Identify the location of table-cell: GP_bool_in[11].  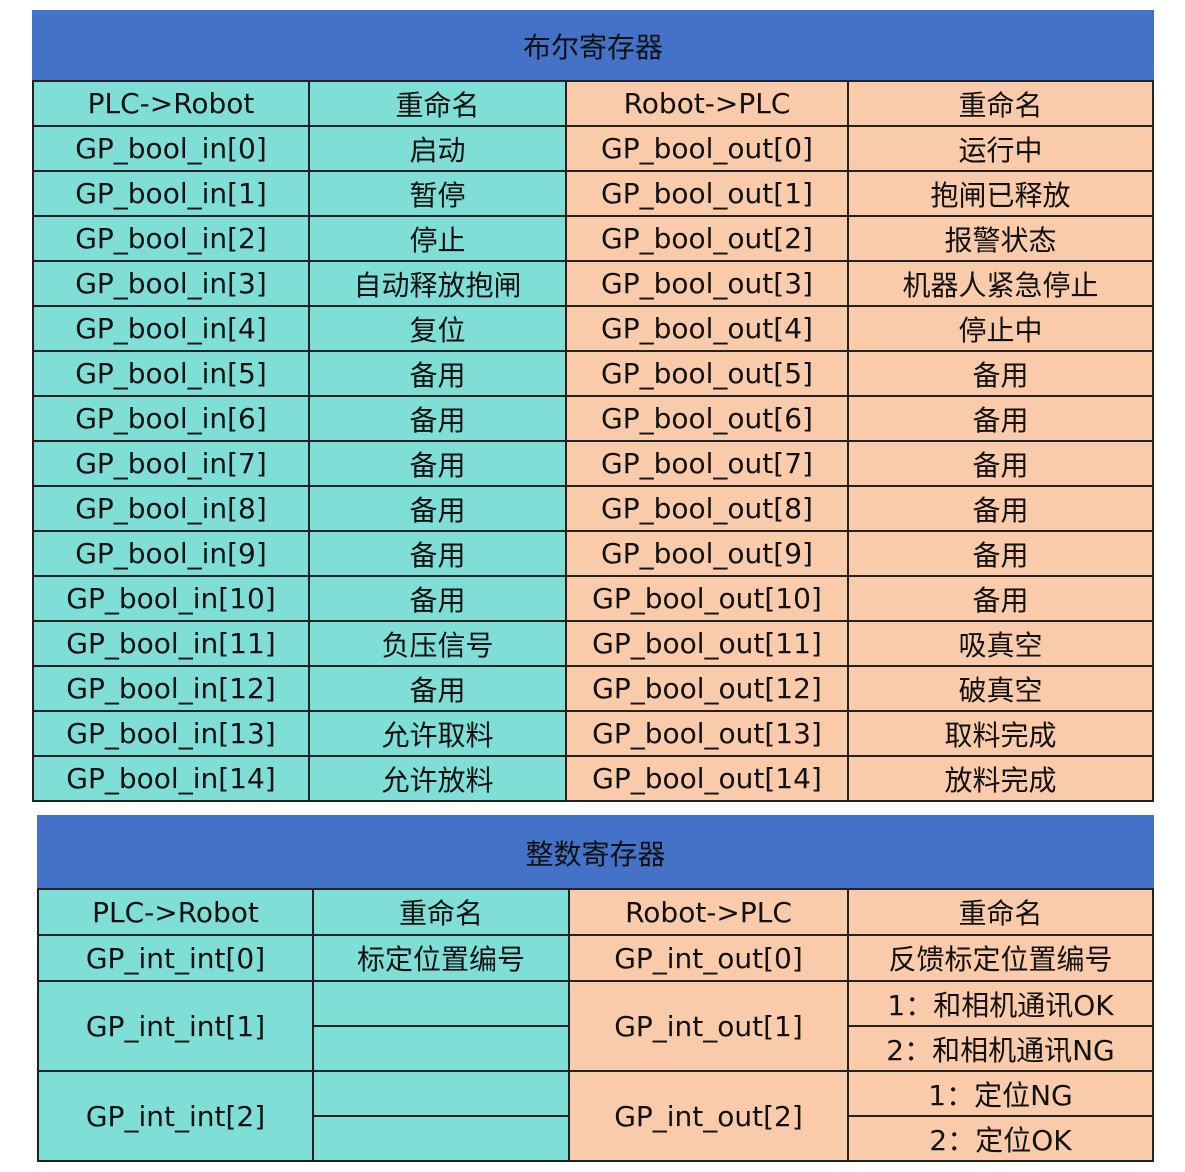
(171, 643).